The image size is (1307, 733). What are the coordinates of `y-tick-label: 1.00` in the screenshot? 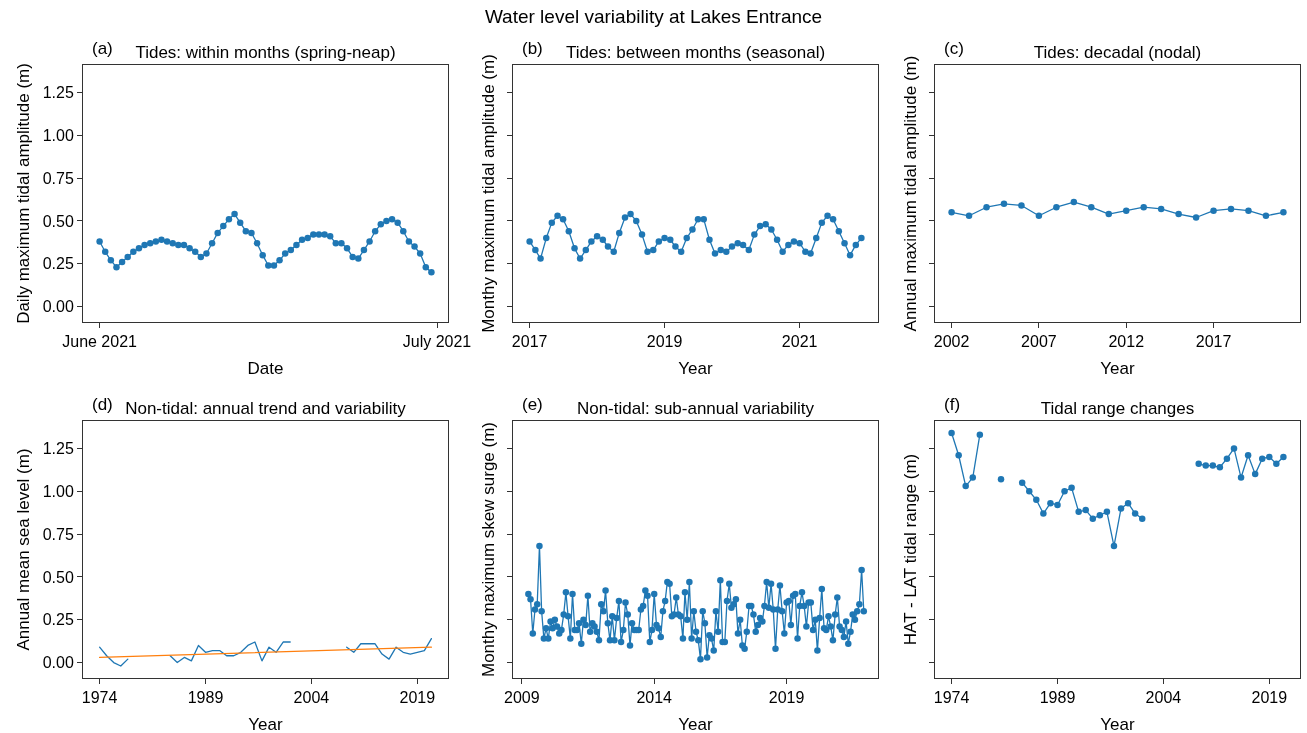 It's located at (58, 135).